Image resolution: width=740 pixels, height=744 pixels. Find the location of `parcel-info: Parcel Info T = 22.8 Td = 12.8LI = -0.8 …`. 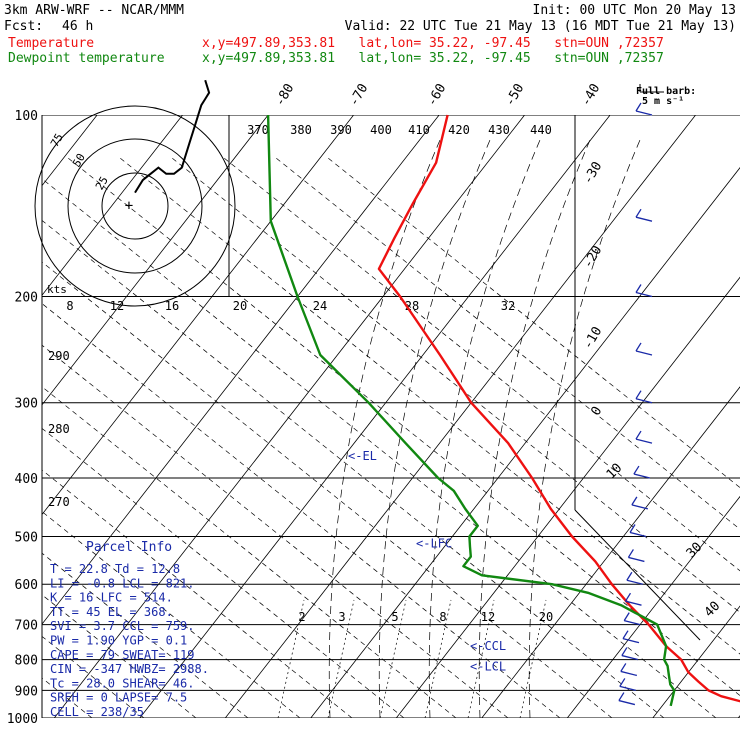

parcel-info: Parcel Info T = 22.8 Td = 12.8LI = -0.8 … is located at coordinates (129, 629).